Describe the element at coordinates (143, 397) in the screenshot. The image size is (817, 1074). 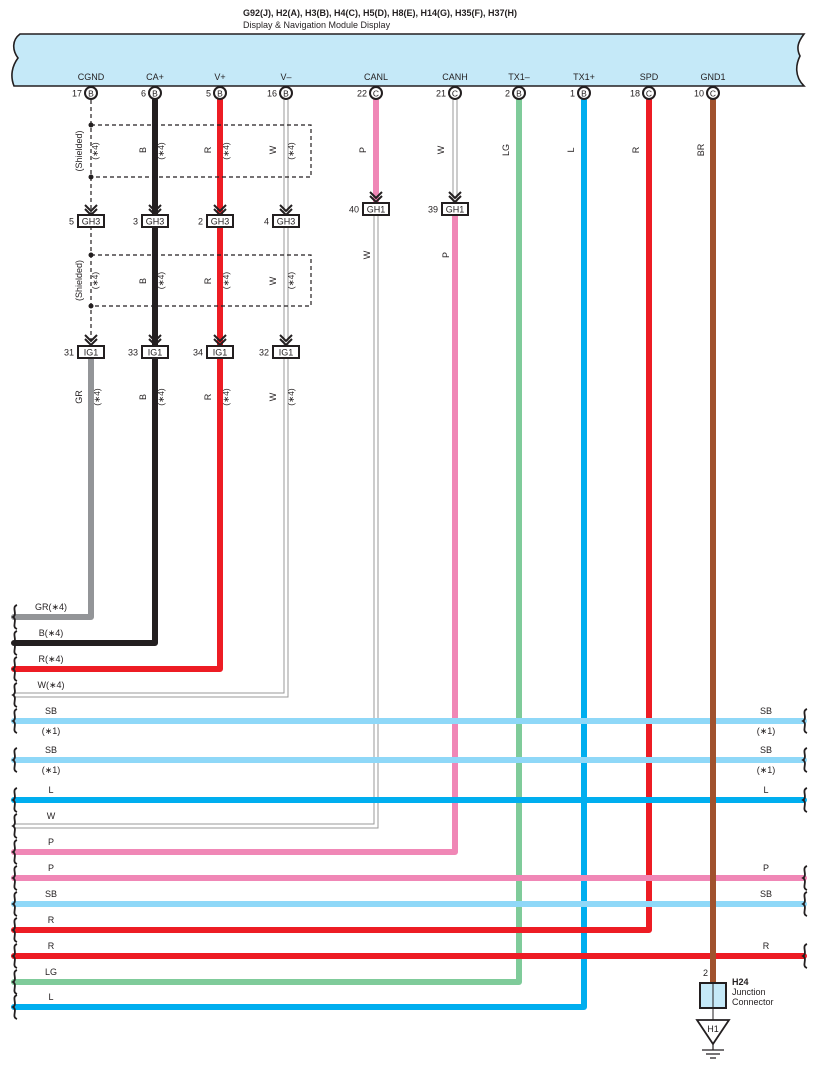
I see `wire-color-label: B` at that location.